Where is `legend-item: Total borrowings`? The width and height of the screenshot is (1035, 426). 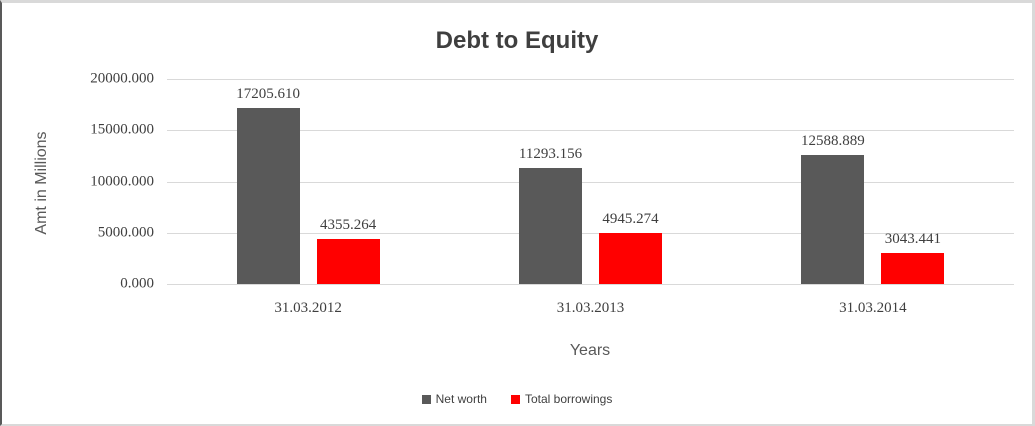 legend-item: Total borrowings is located at coordinates (561, 399).